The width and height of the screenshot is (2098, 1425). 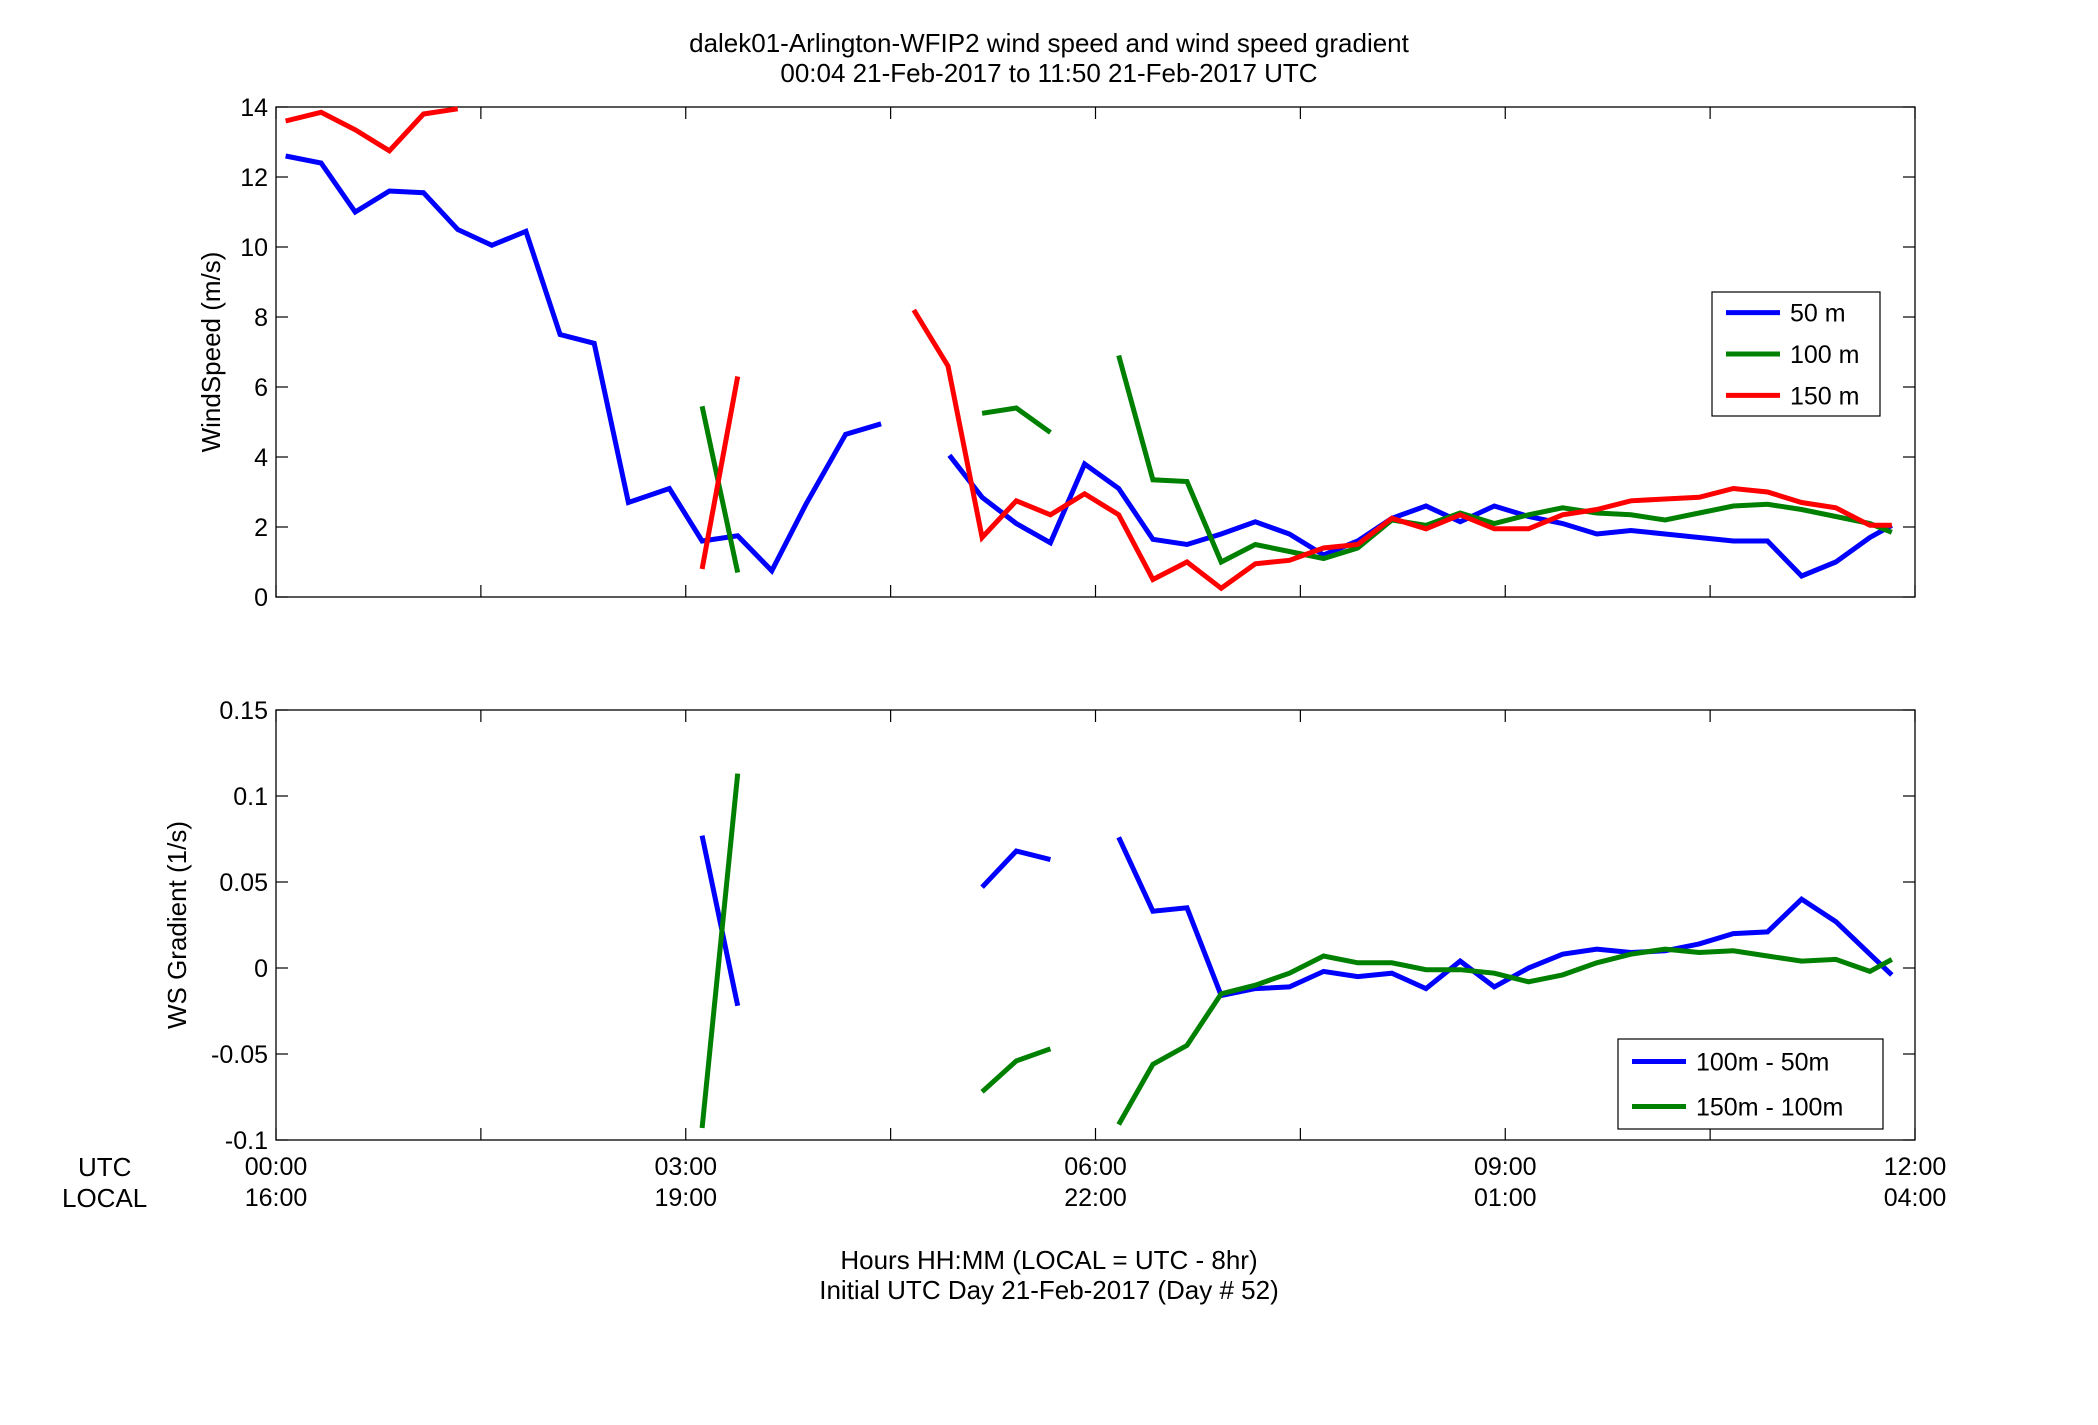 I want to click on gradient-ytick-label: 0.05, so click(x=243, y=883).